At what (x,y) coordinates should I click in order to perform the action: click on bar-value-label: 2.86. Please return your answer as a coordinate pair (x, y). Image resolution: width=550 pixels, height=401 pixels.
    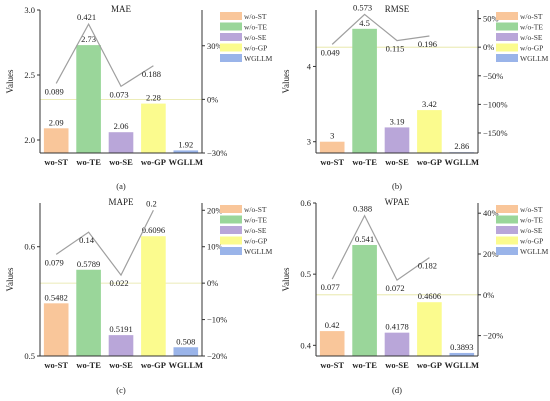
    Looking at the image, I should click on (461, 146).